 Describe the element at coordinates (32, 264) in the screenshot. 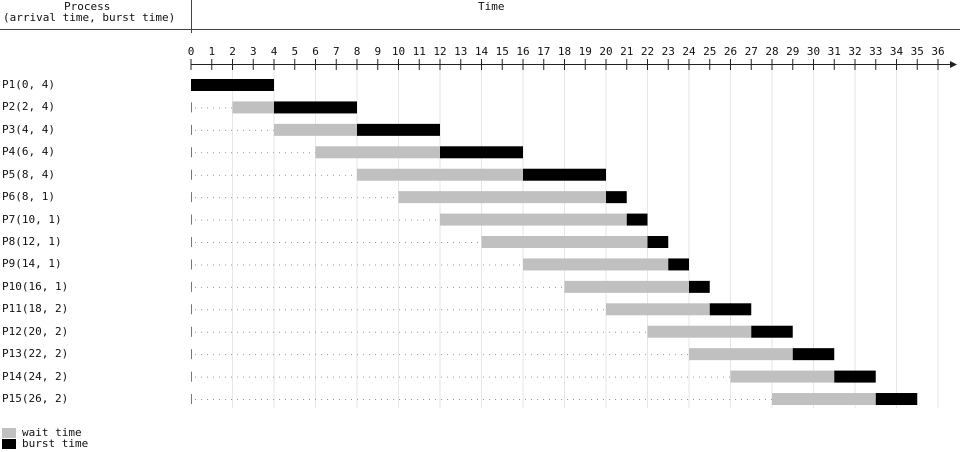

I see `row-label: P9(14, 1)` at that location.